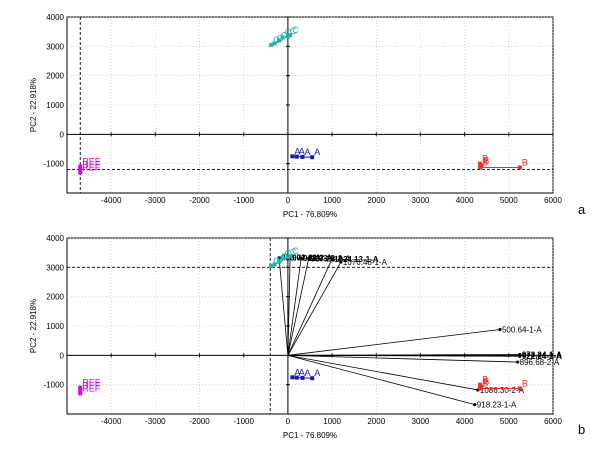 The height and width of the screenshot is (456, 600). I want to click on x-tick-label: 4000, so click(465, 421).